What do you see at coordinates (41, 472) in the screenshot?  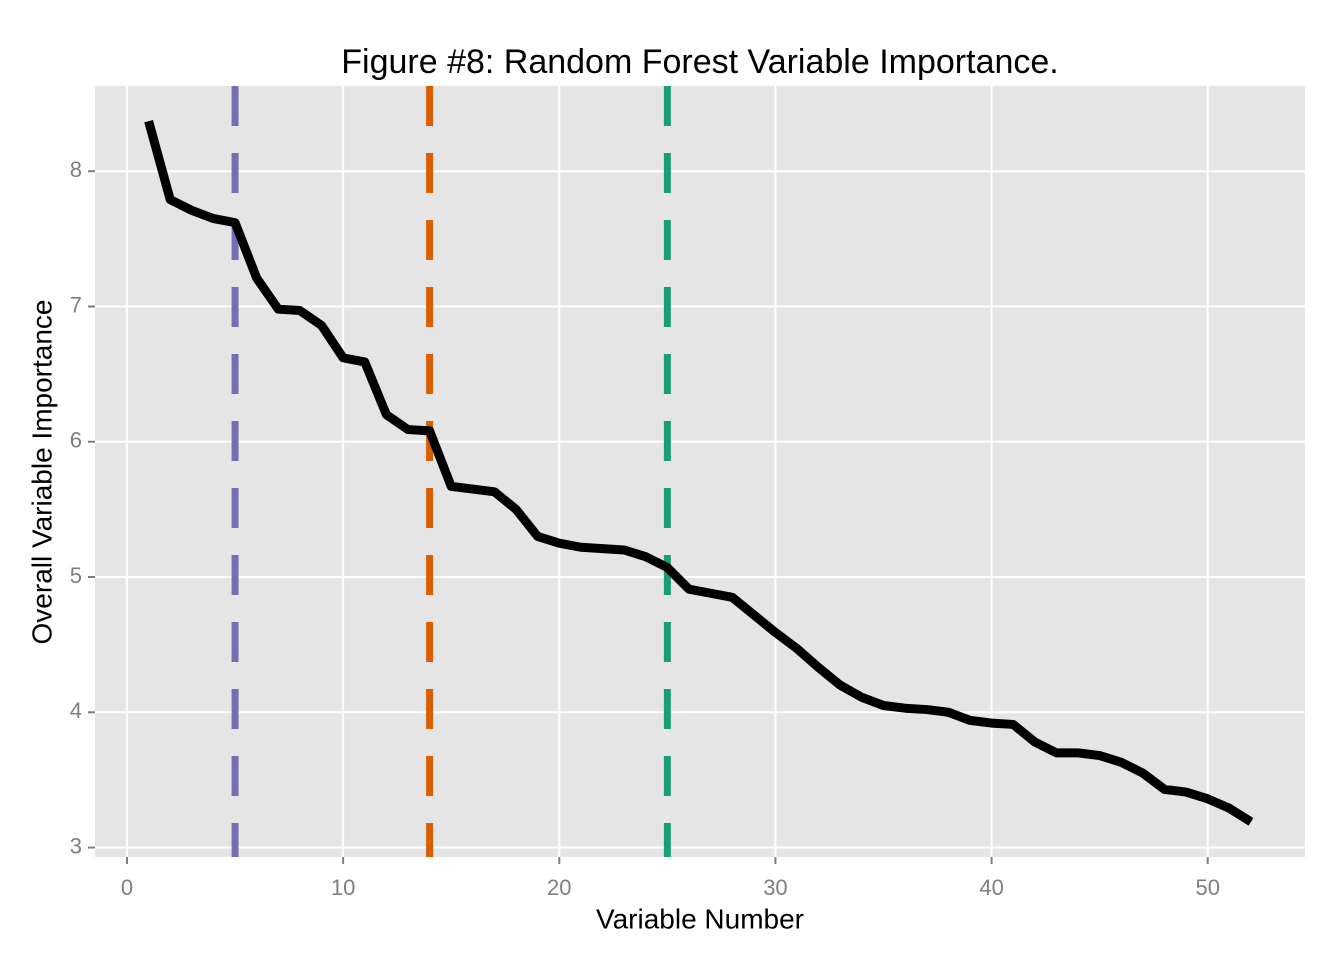 I see `y-axis-label: Overall Variable Importance` at bounding box center [41, 472].